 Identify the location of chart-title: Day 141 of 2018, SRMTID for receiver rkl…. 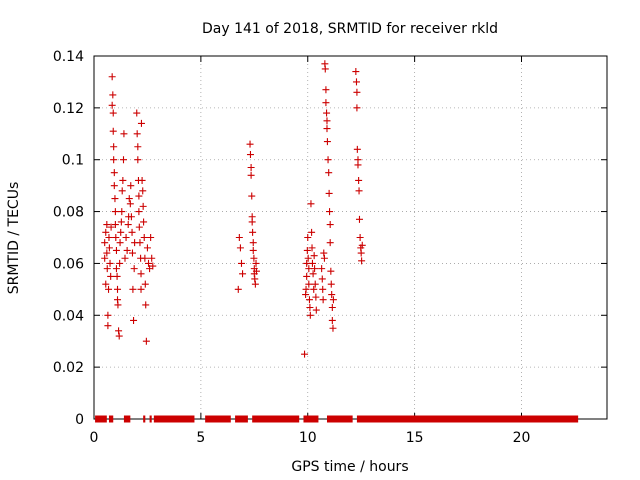
(350, 29).